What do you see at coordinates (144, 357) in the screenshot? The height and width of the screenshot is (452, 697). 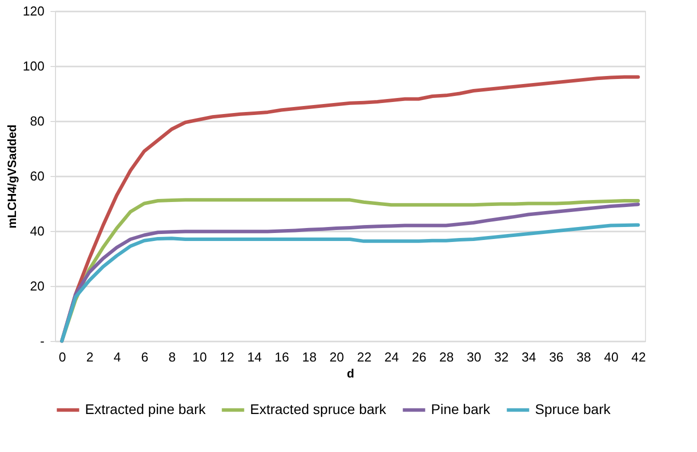 I see `x-tick-label: 6` at bounding box center [144, 357].